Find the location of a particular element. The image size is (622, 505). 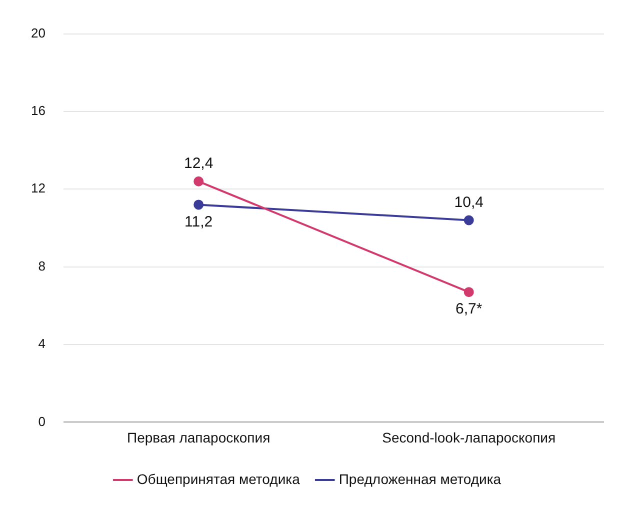

data-label: 6,7* is located at coordinates (469, 309).